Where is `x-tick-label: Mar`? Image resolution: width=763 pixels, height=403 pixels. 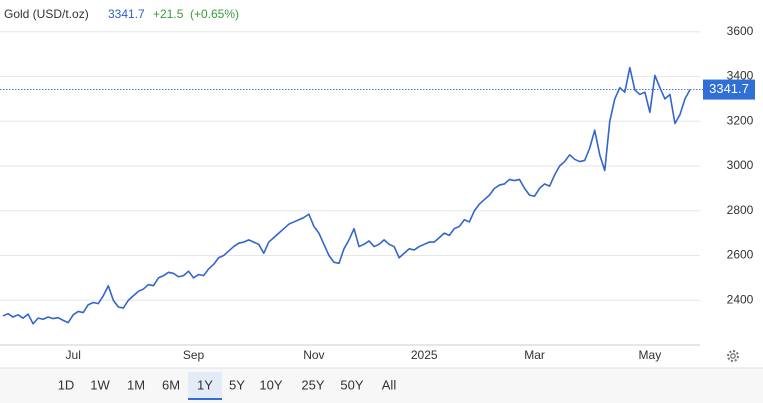
x-tick-label: Mar is located at coordinates (534, 355).